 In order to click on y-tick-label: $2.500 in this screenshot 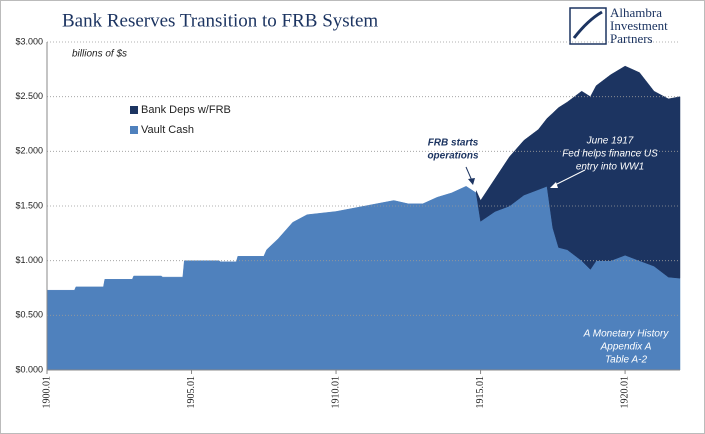, I will do `click(29, 96)`.